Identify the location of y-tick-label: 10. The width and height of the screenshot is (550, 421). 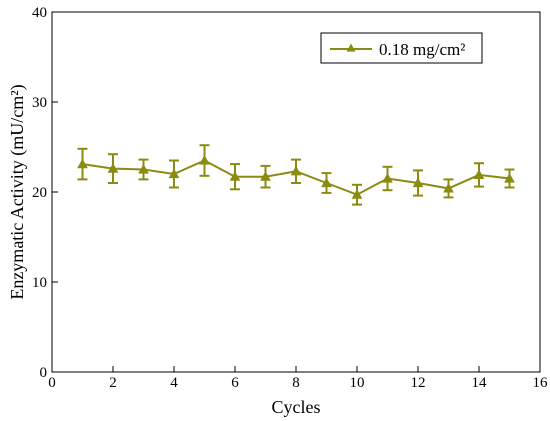
(39, 283).